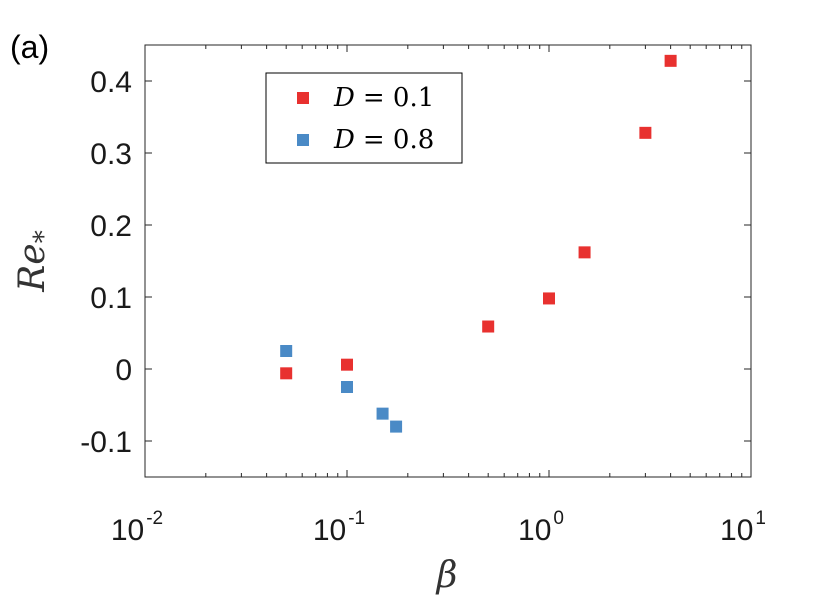  I want to click on y-tick-label: 0.4, so click(111, 82).